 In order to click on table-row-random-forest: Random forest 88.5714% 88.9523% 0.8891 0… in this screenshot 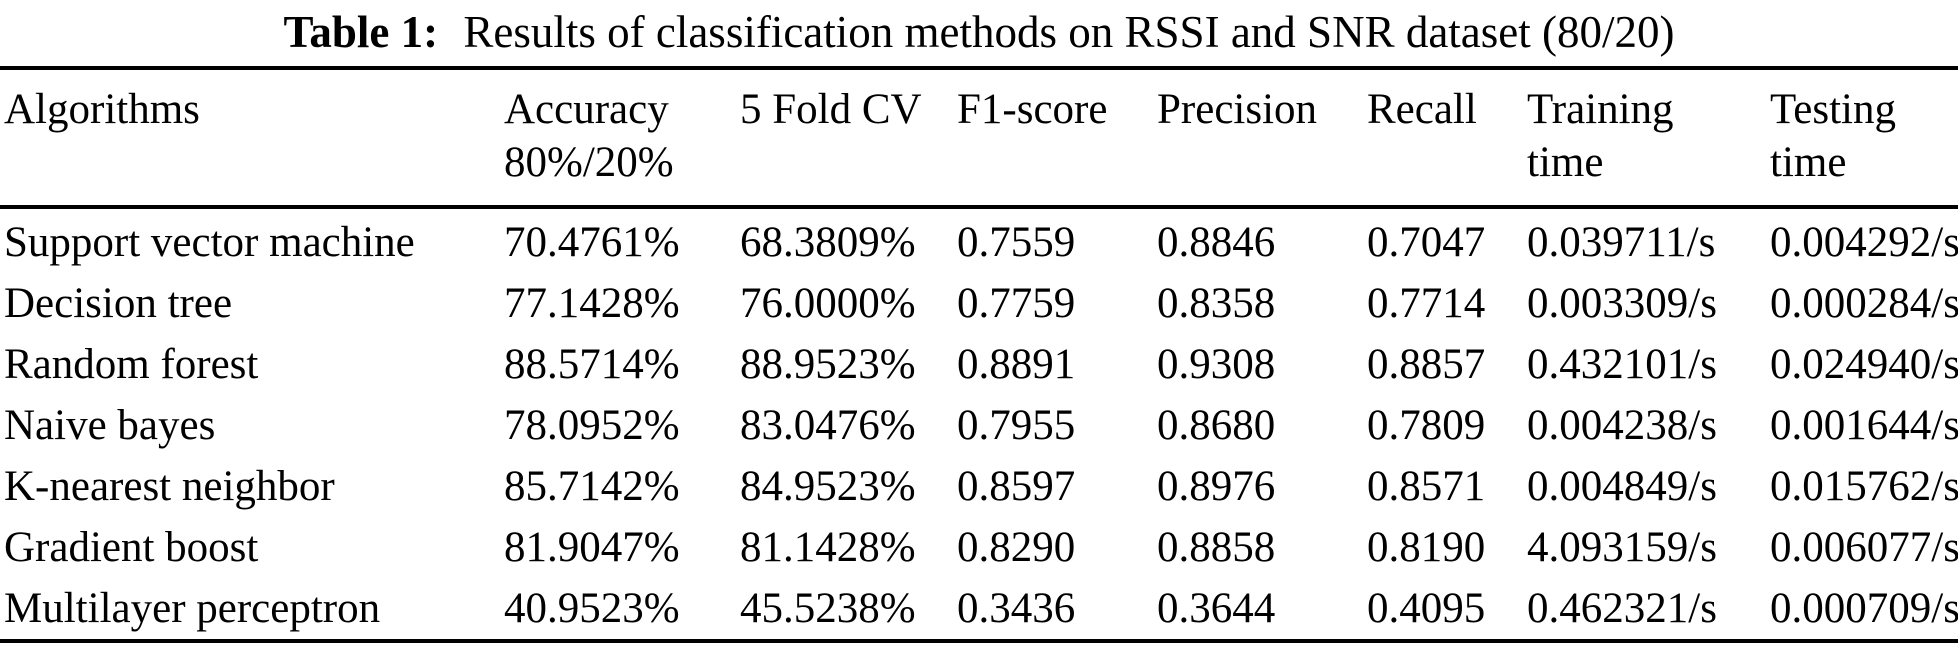, I will do `click(979, 364)`.